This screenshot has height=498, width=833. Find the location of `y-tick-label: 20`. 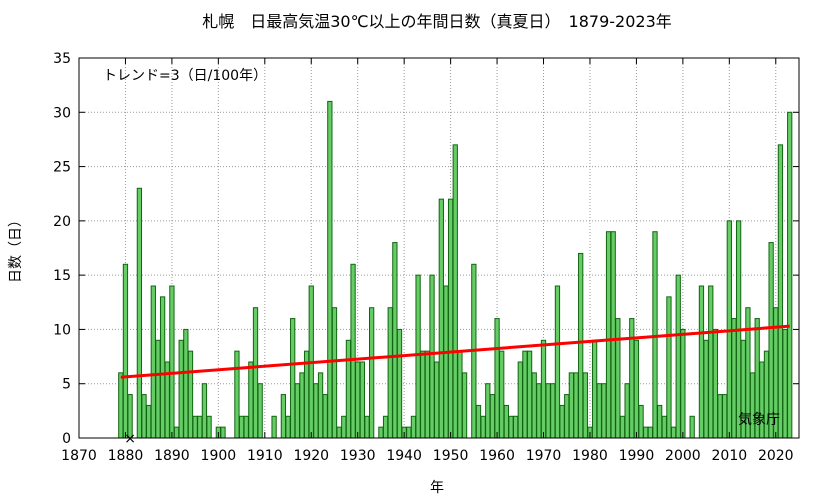

y-tick-label: 20 is located at coordinates (62, 222).